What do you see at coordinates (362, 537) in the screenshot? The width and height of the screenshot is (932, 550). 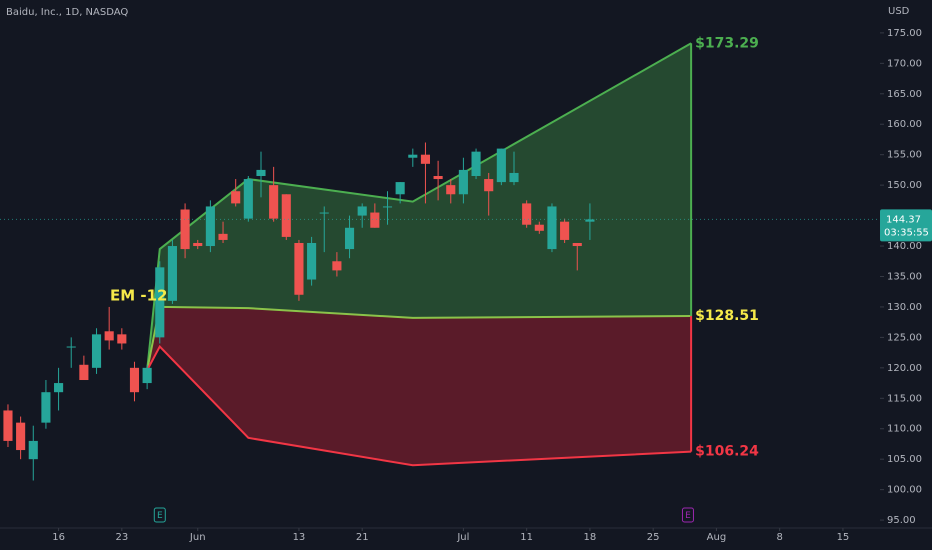 I see `x-tick-label: 21` at bounding box center [362, 537].